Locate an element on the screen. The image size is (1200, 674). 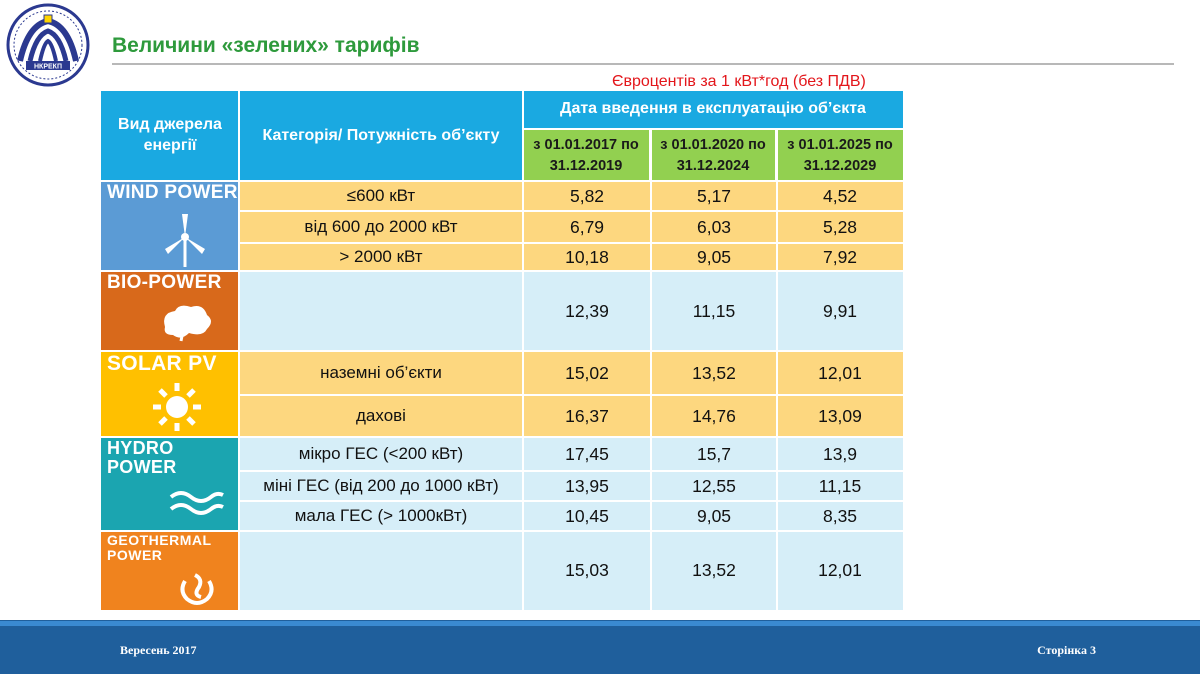
source-hydro-power: HYDRO POWER is located at coordinates (170, 484).